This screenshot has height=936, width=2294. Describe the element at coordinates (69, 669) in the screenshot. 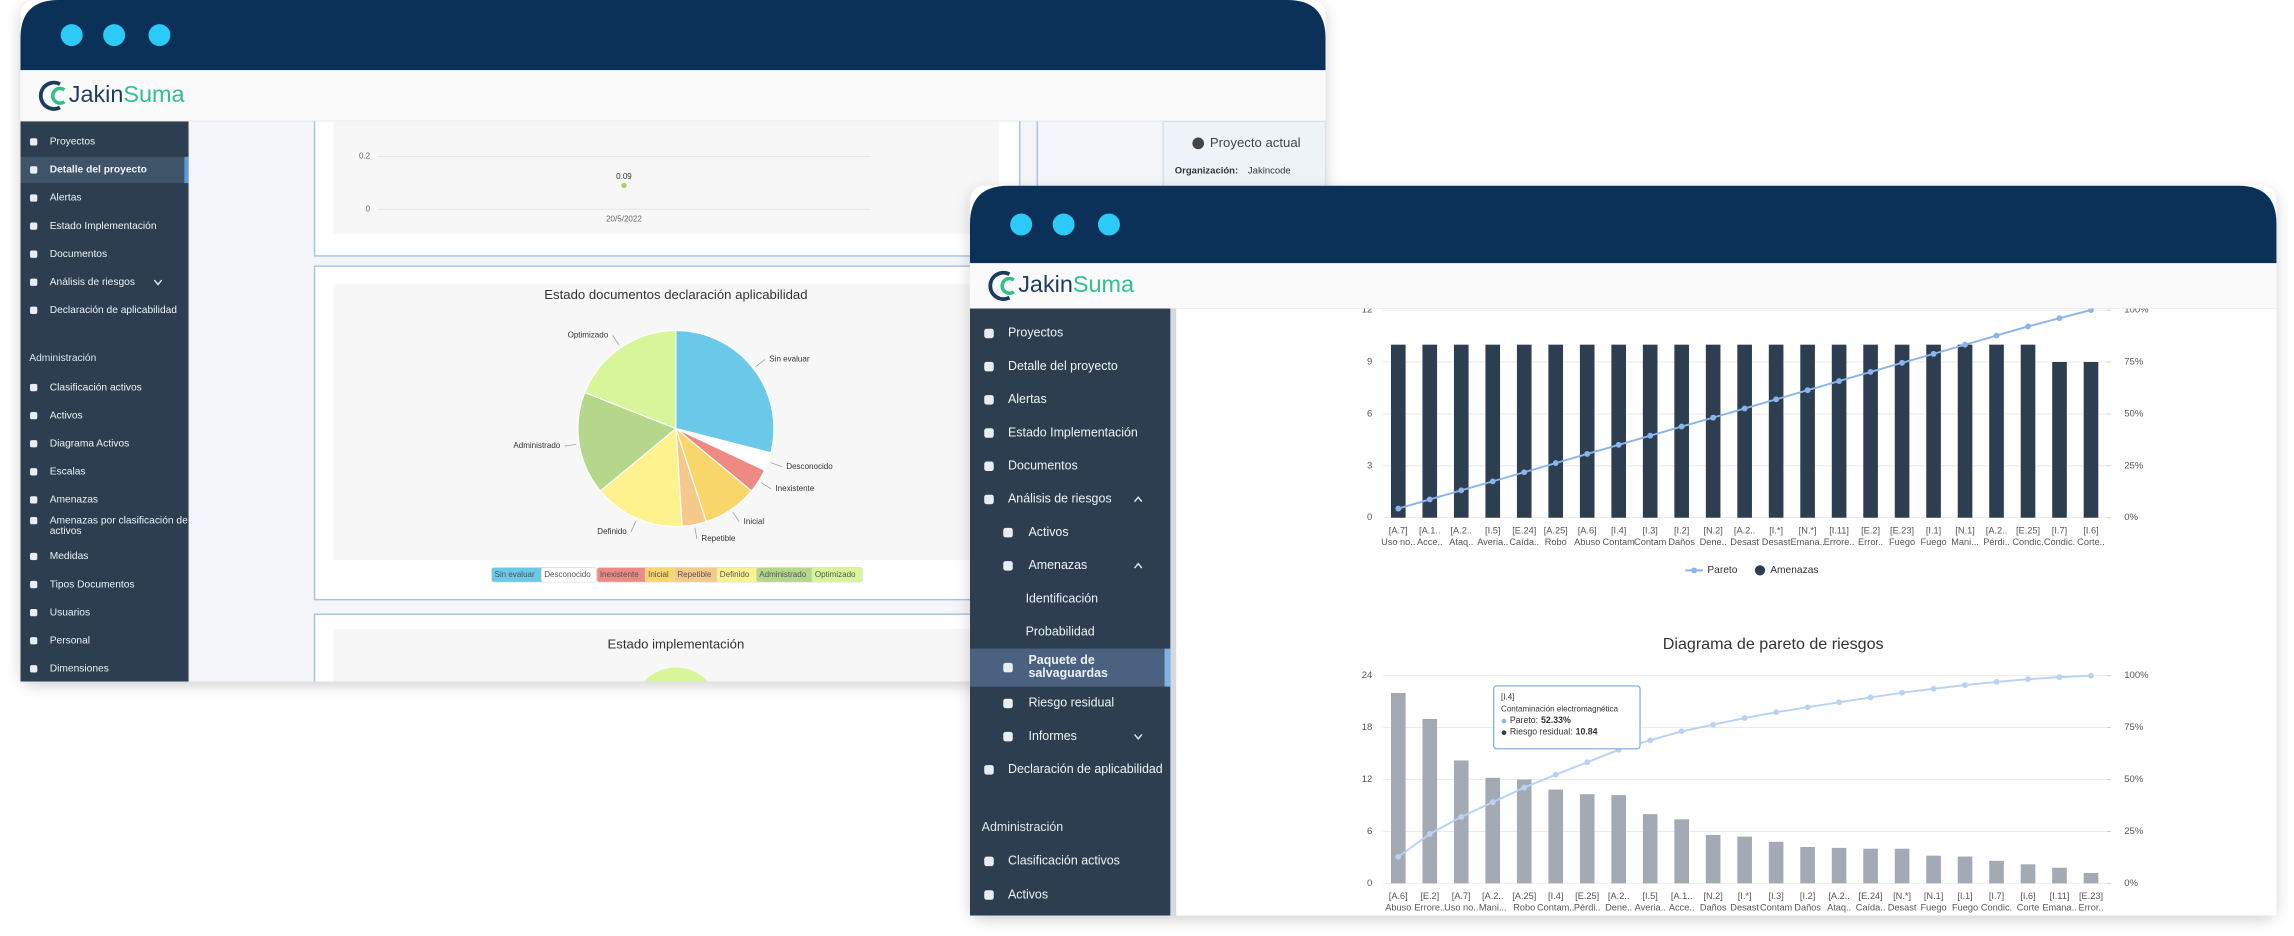

I see `menu-item: Dimensiones` at that location.